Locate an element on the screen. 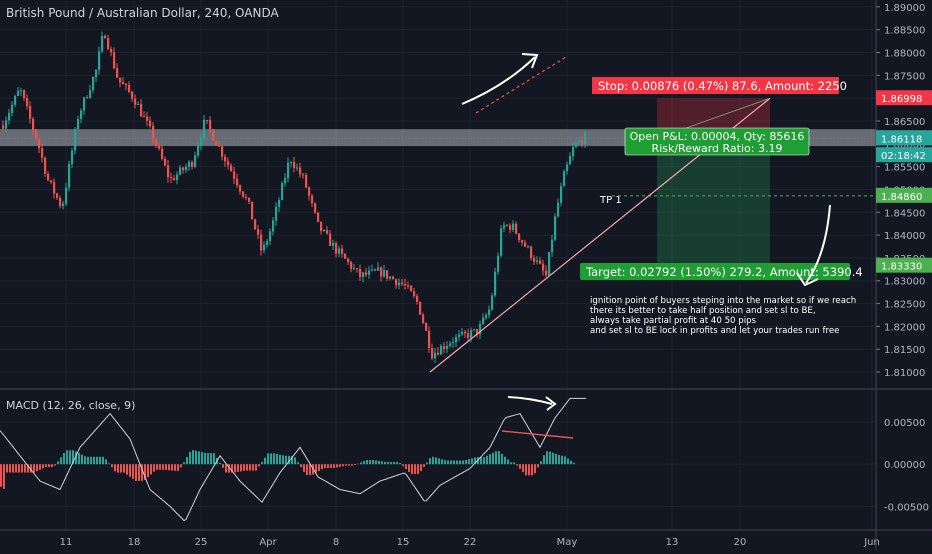 Image resolution: width=932 pixels, height=554 pixels. price-tick-label: 1.88000 is located at coordinates (904, 53).